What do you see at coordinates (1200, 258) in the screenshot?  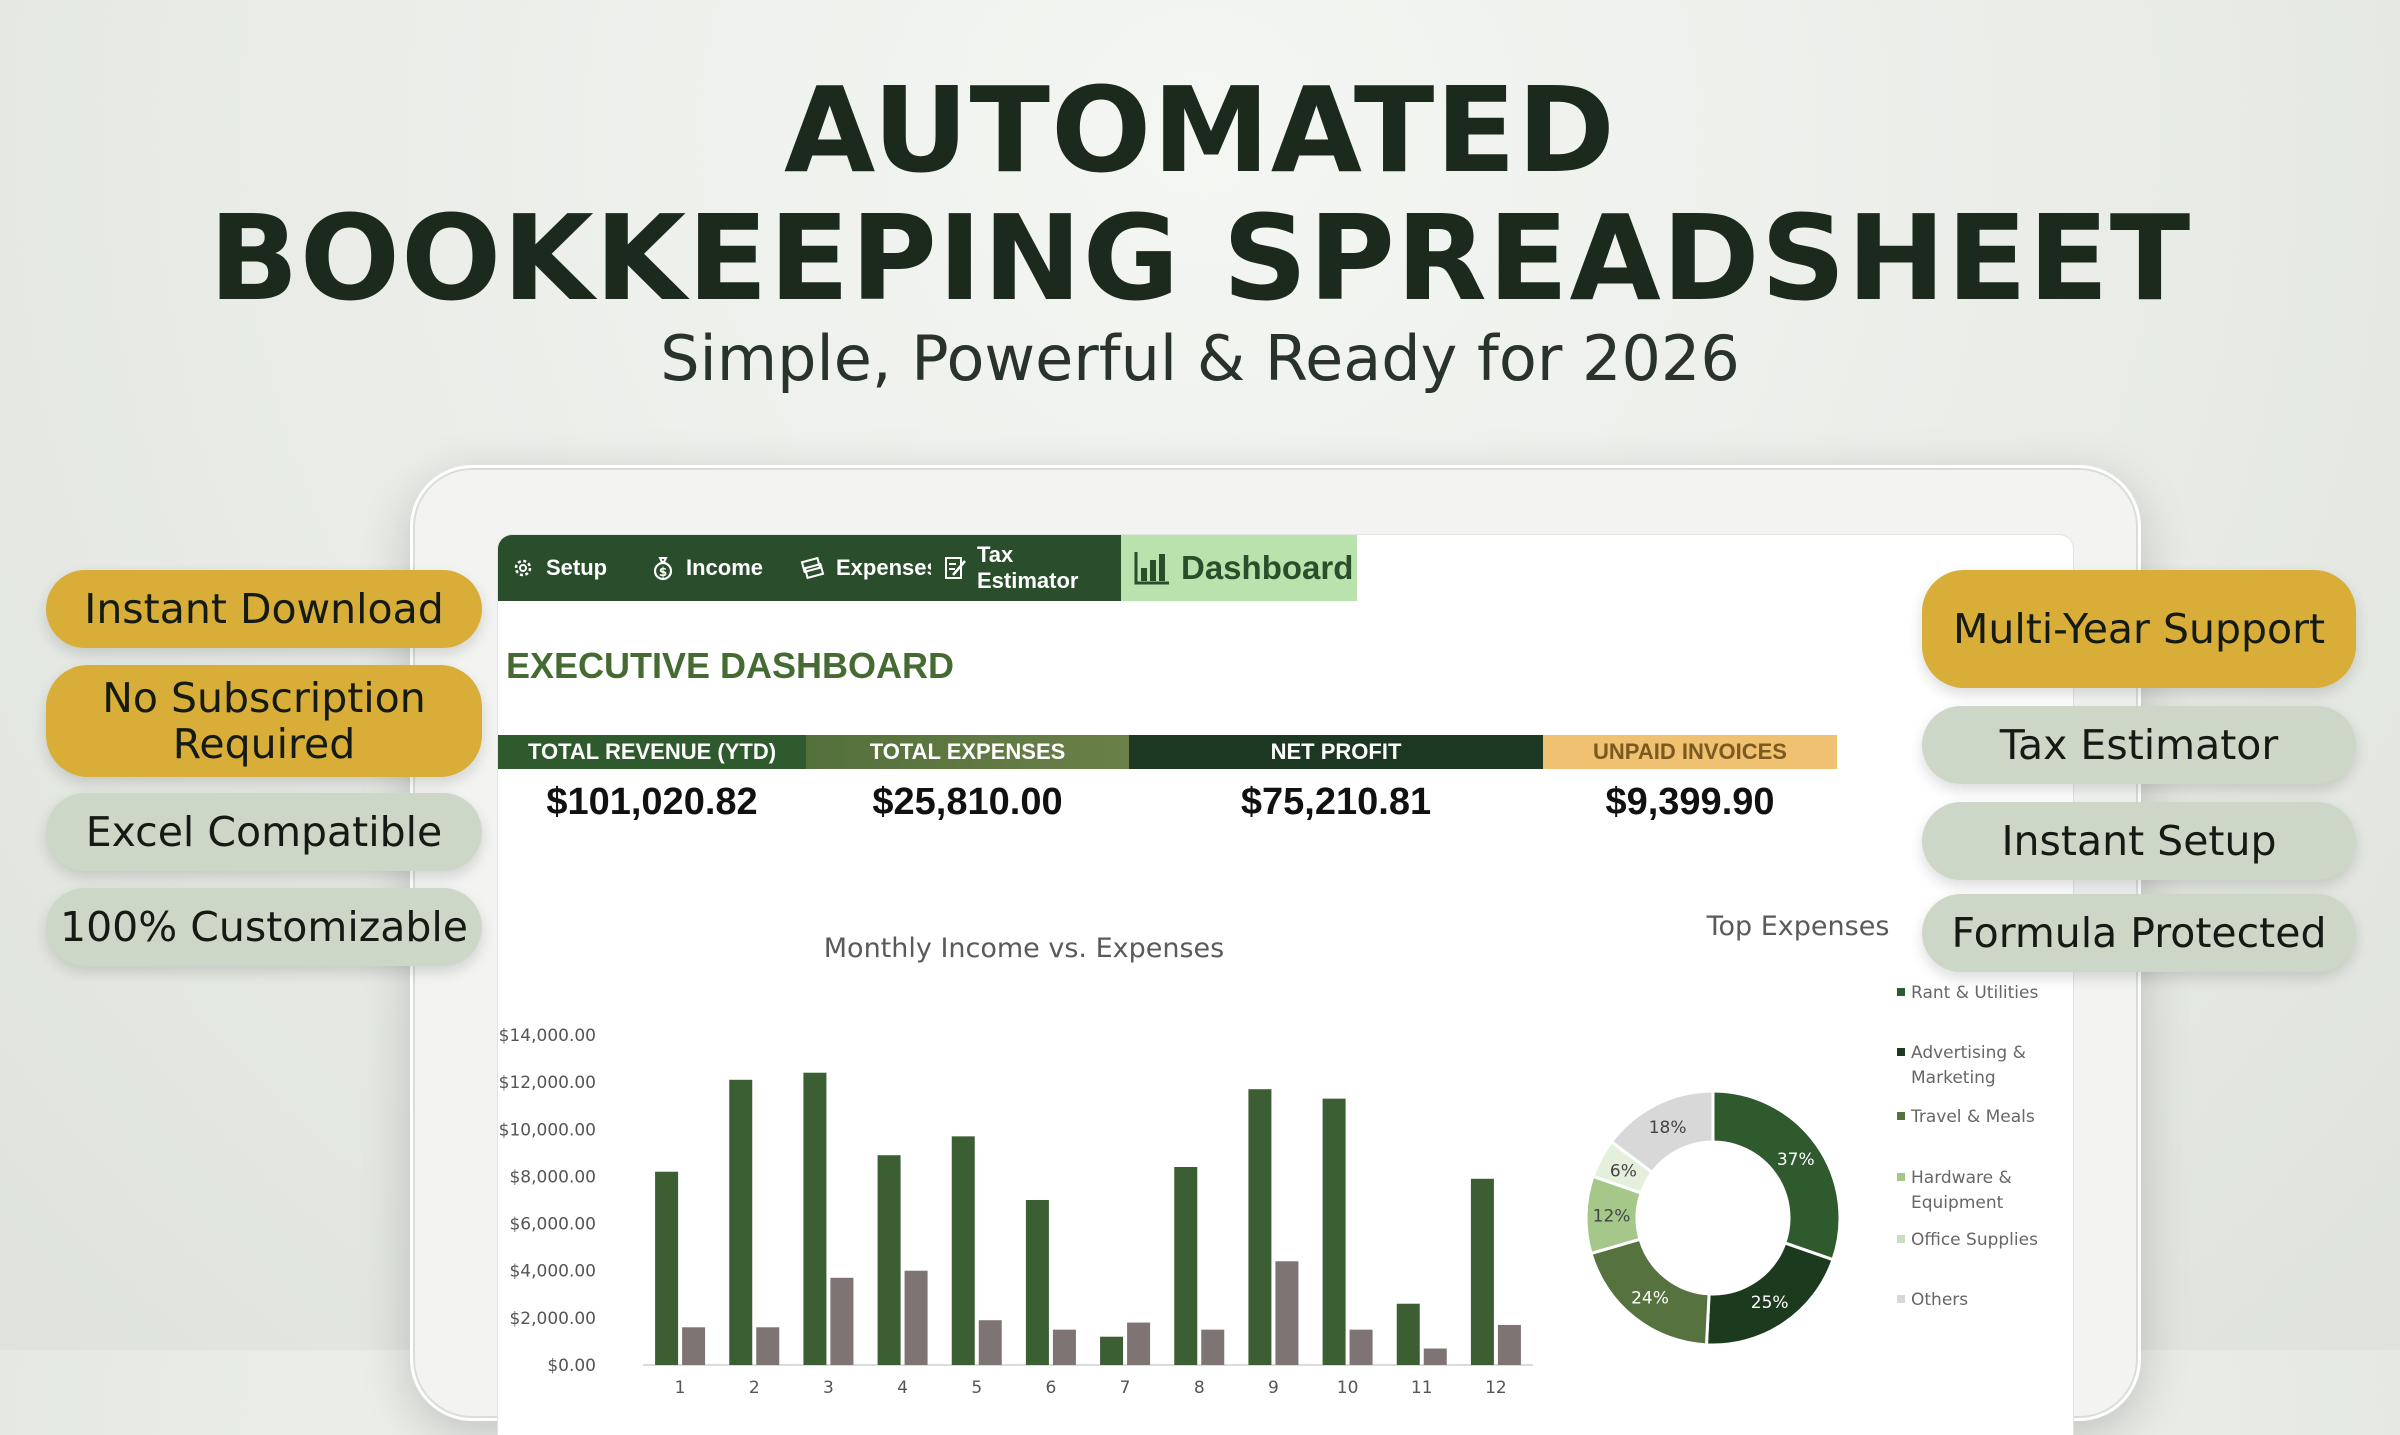 I see `hero-title-line2: BOOKKEEPING SPREADSHEET` at bounding box center [1200, 258].